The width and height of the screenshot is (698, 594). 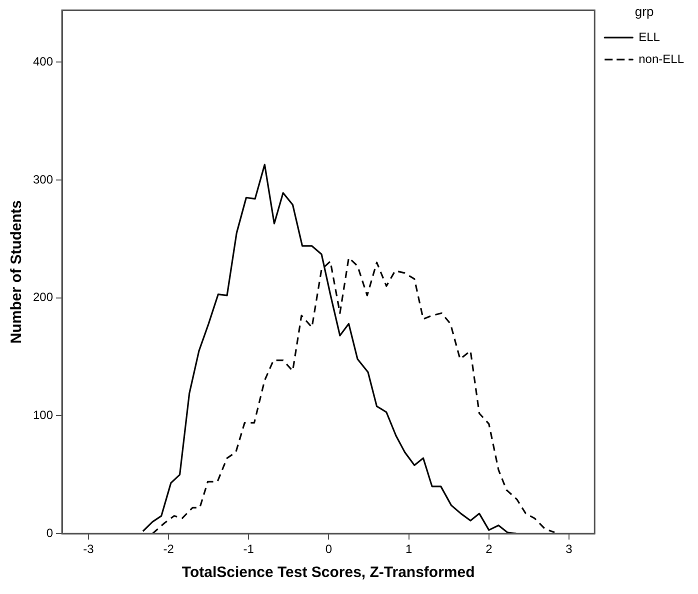 I want to click on y-tick-label: 400, so click(x=43, y=61).